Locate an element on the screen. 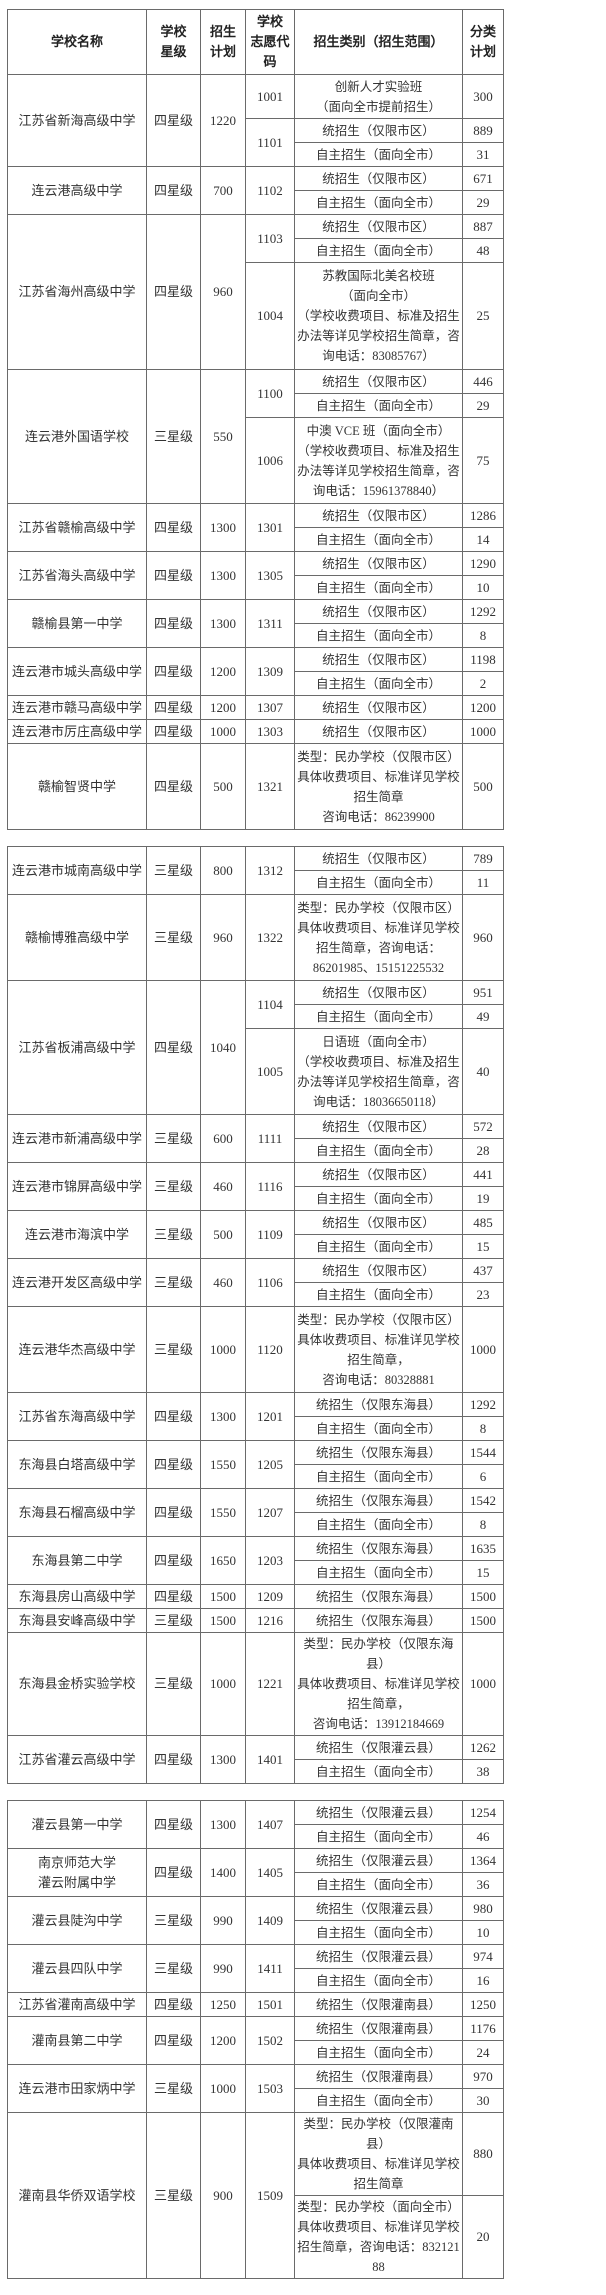 The image size is (606, 2295). school-name: 灌云县四队中学 is located at coordinates (77, 1968).